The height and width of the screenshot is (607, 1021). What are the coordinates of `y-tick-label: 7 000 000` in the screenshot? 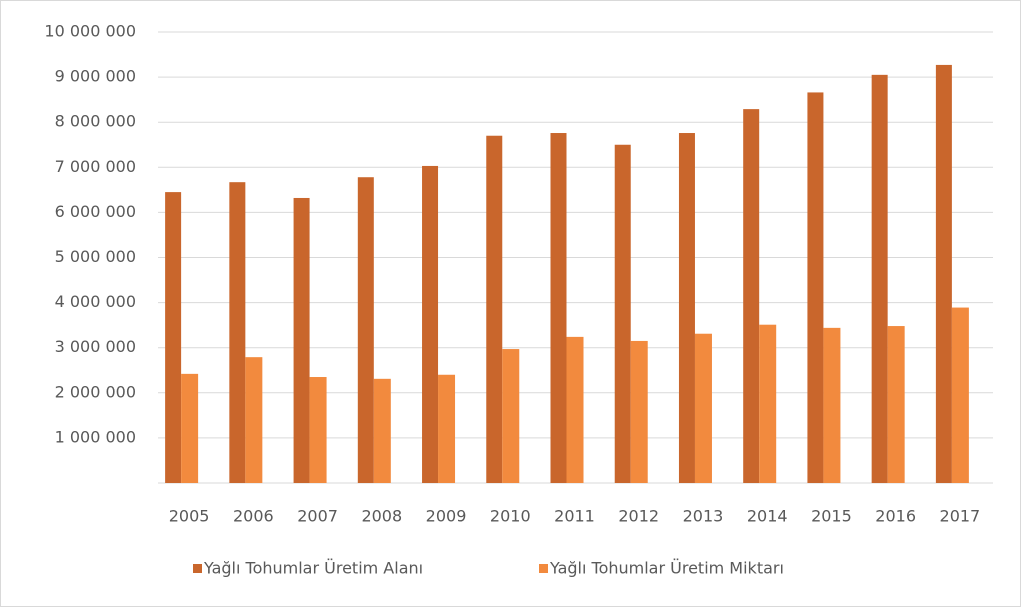 It's located at (95, 166).